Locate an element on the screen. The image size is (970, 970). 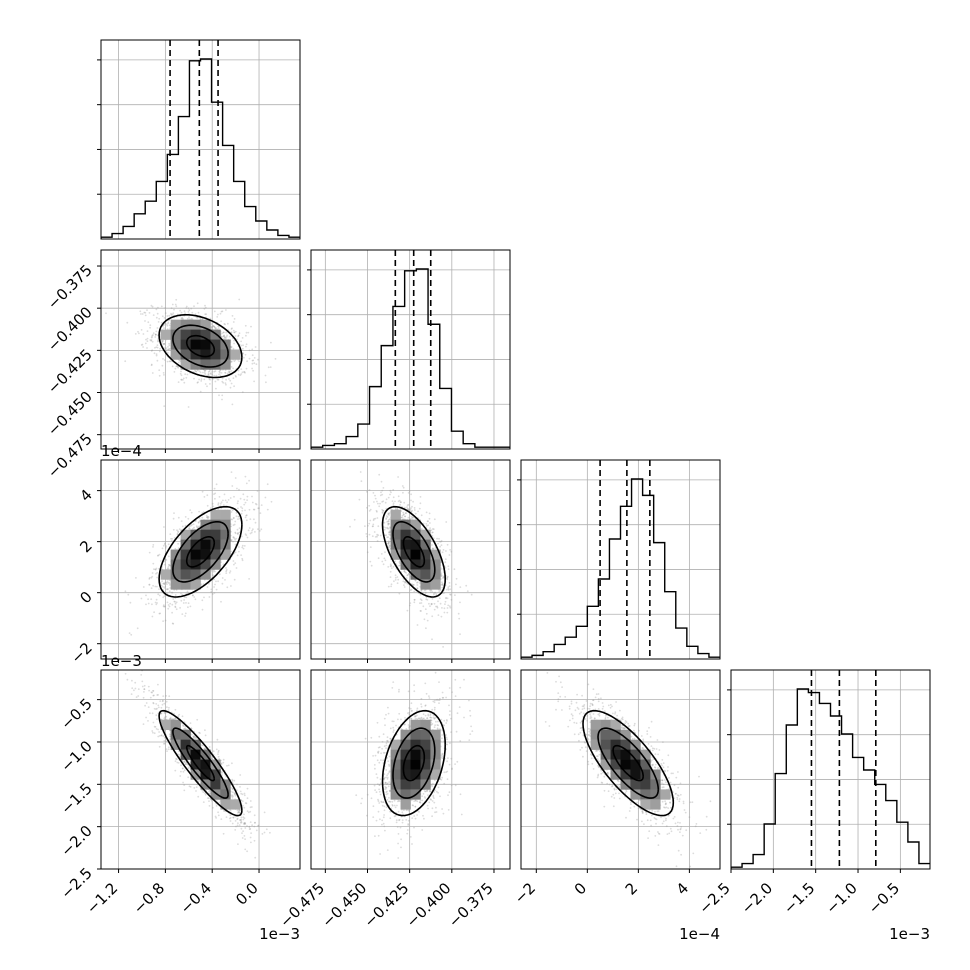
panel-content is located at coordinates (620, 559).